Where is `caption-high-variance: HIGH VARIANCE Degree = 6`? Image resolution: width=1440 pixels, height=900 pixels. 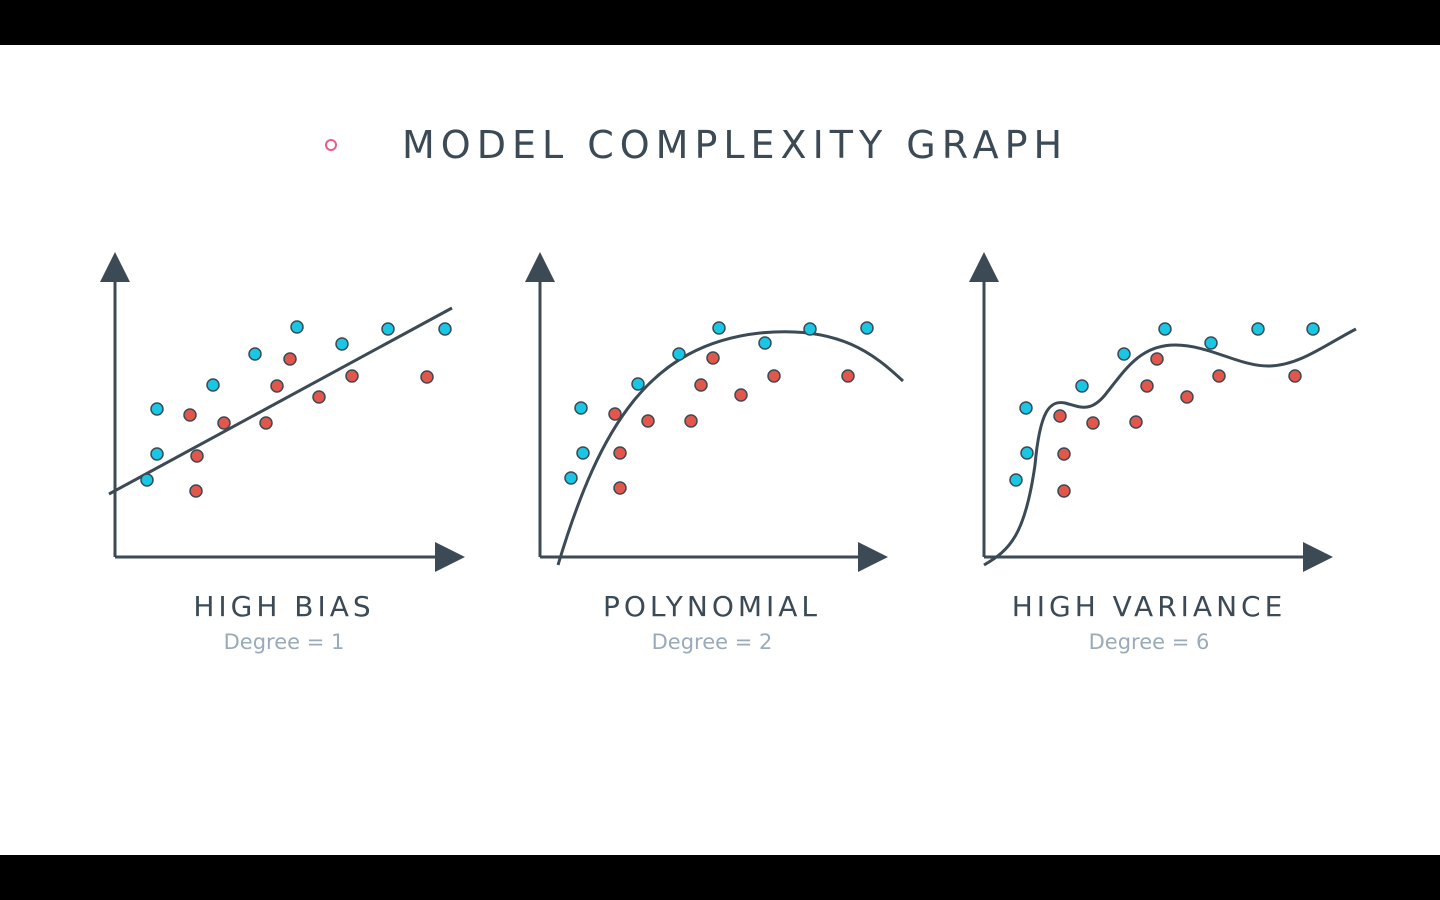 caption-high-variance: HIGH VARIANCE Degree = 6 is located at coordinates (1149, 622).